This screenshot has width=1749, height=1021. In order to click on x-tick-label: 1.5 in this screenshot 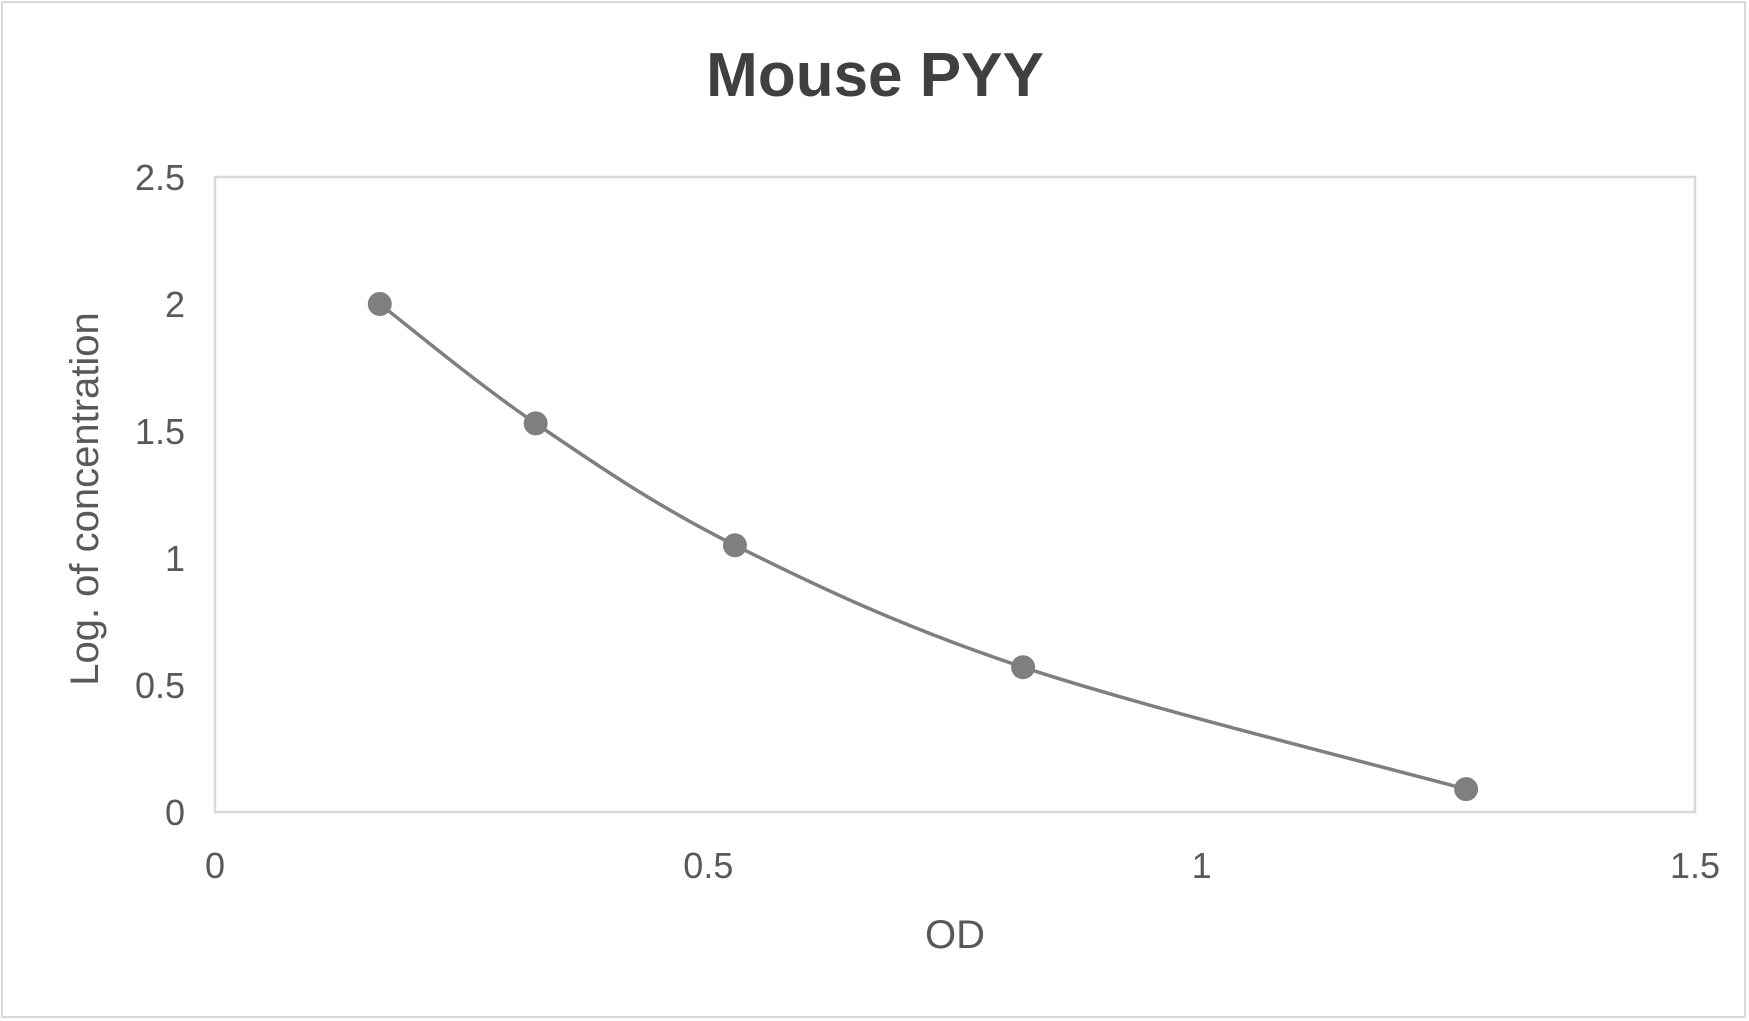, I will do `click(1695, 865)`.